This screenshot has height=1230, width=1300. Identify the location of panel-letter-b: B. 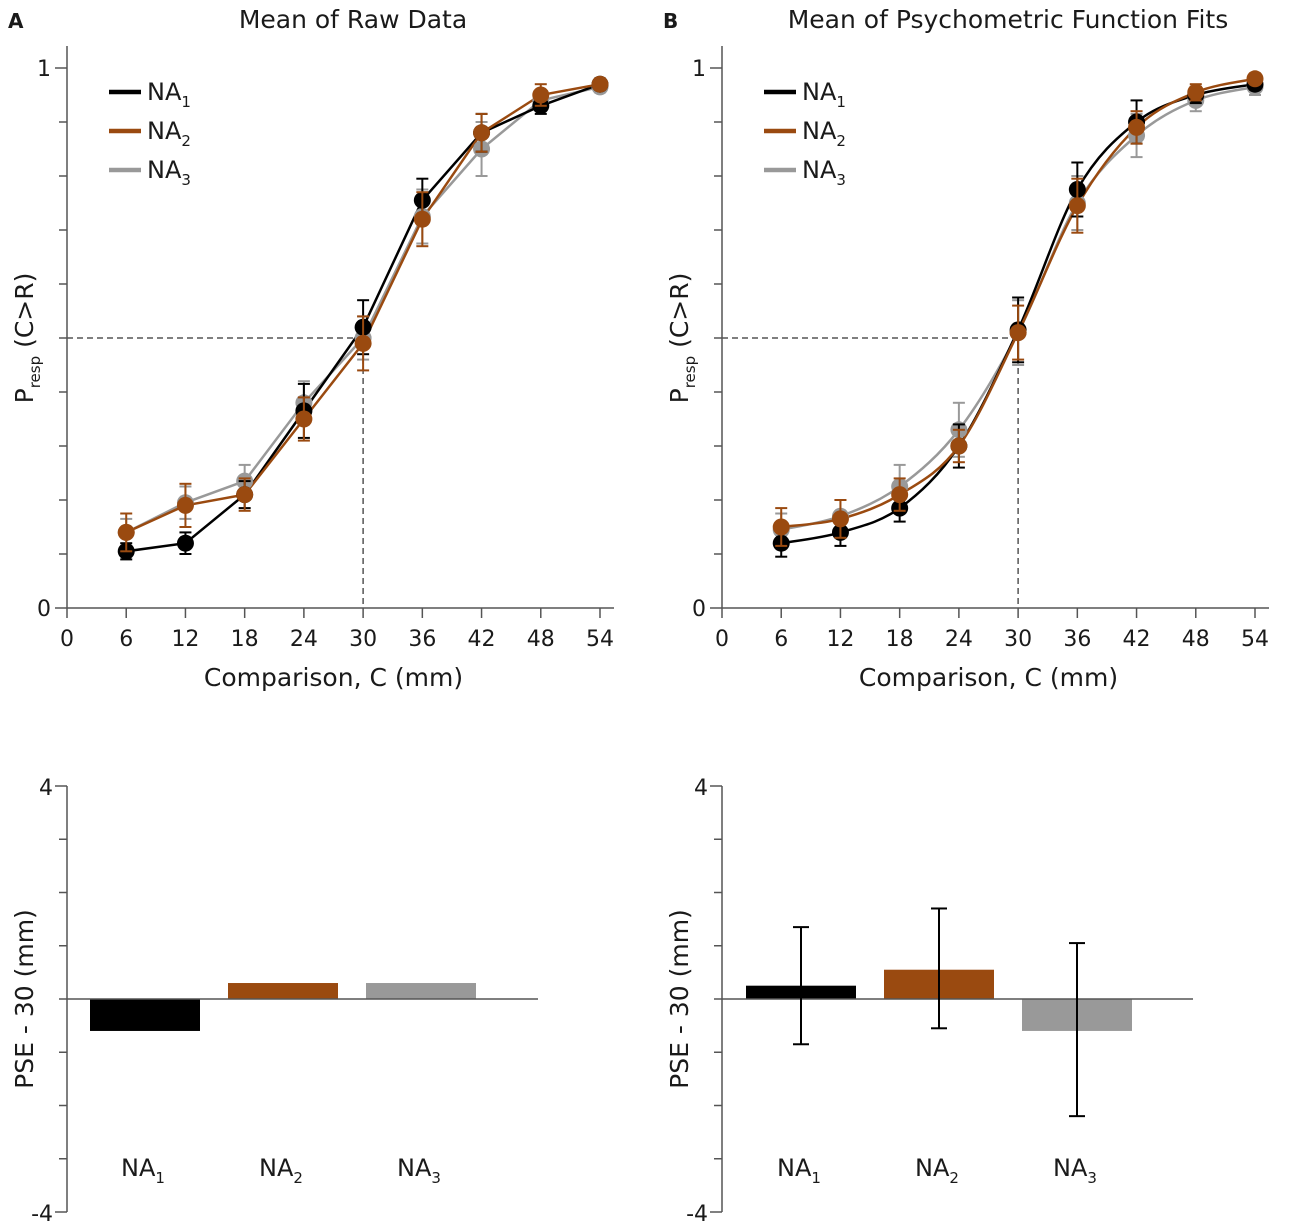
(670, 21).